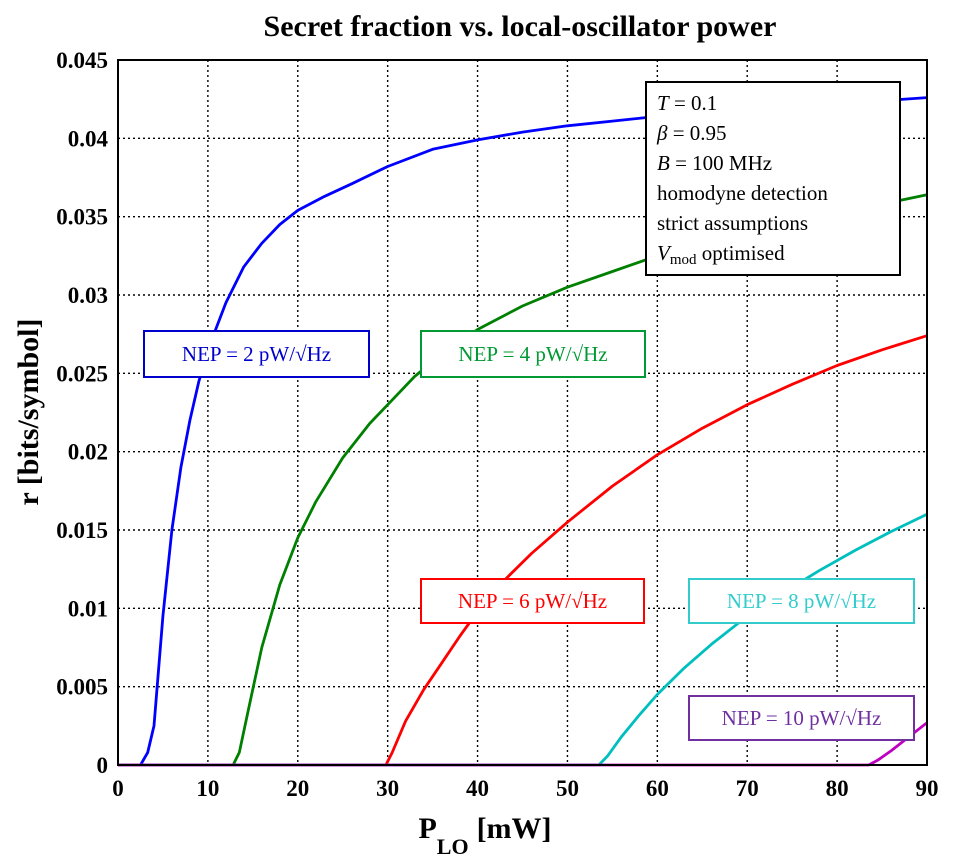 This screenshot has height=863, width=957. I want to click on legend-label-nep-10: NEP = 10 pW/√Hz, so click(801, 718).